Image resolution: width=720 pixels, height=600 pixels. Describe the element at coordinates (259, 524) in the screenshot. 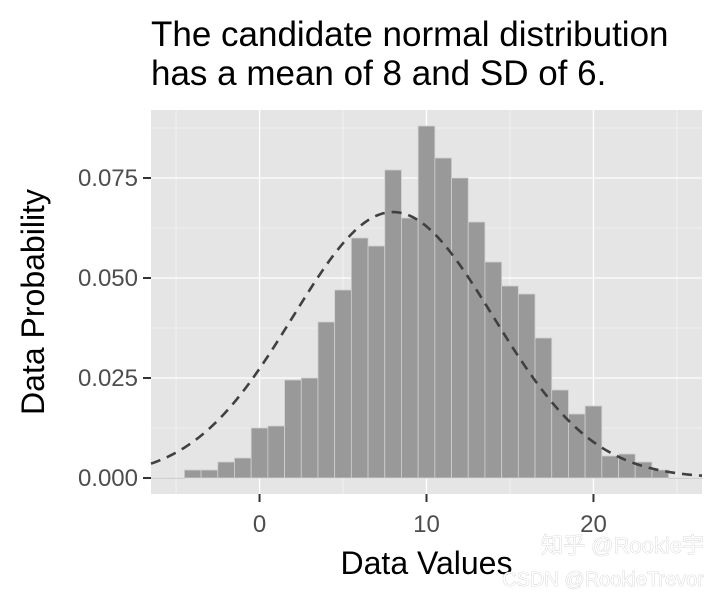

I see `x-tick-label: 0` at that location.